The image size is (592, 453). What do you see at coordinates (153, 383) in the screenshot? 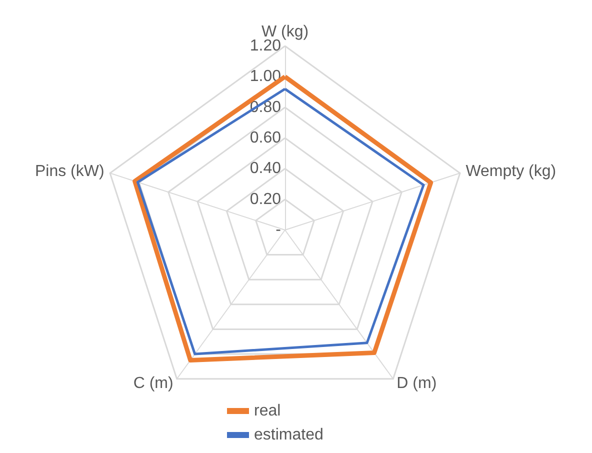
I see `spoke-label: C (m)` at bounding box center [153, 383].